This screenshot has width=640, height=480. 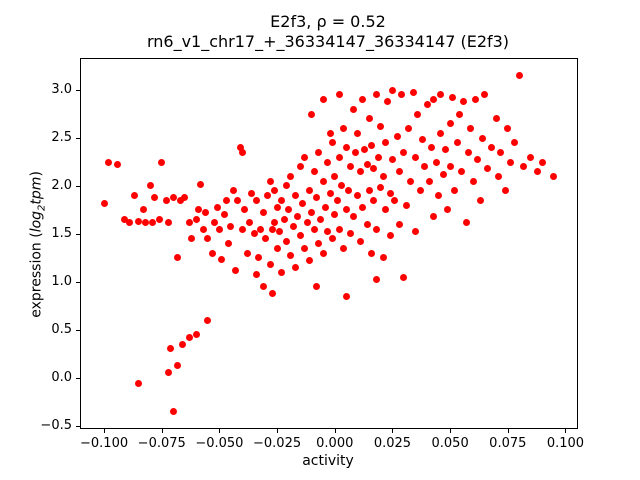 What do you see at coordinates (392, 443) in the screenshot?
I see `x-tick-label: 0.025` at bounding box center [392, 443].